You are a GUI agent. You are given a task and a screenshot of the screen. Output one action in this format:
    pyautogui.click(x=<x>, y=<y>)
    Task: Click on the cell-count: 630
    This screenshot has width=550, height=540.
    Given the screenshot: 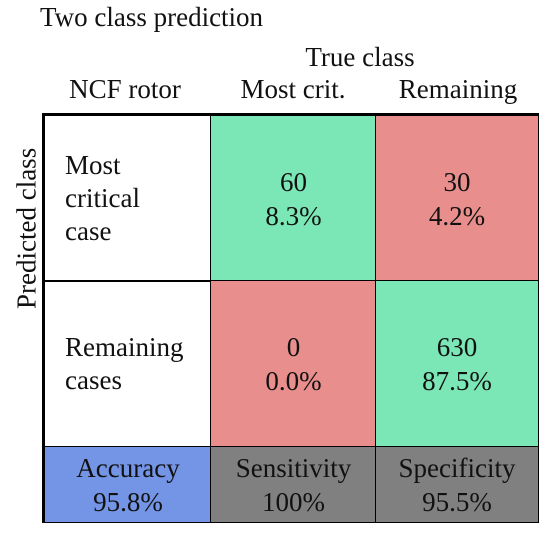 What is the action you would take?
    pyautogui.click(x=457, y=347)
    